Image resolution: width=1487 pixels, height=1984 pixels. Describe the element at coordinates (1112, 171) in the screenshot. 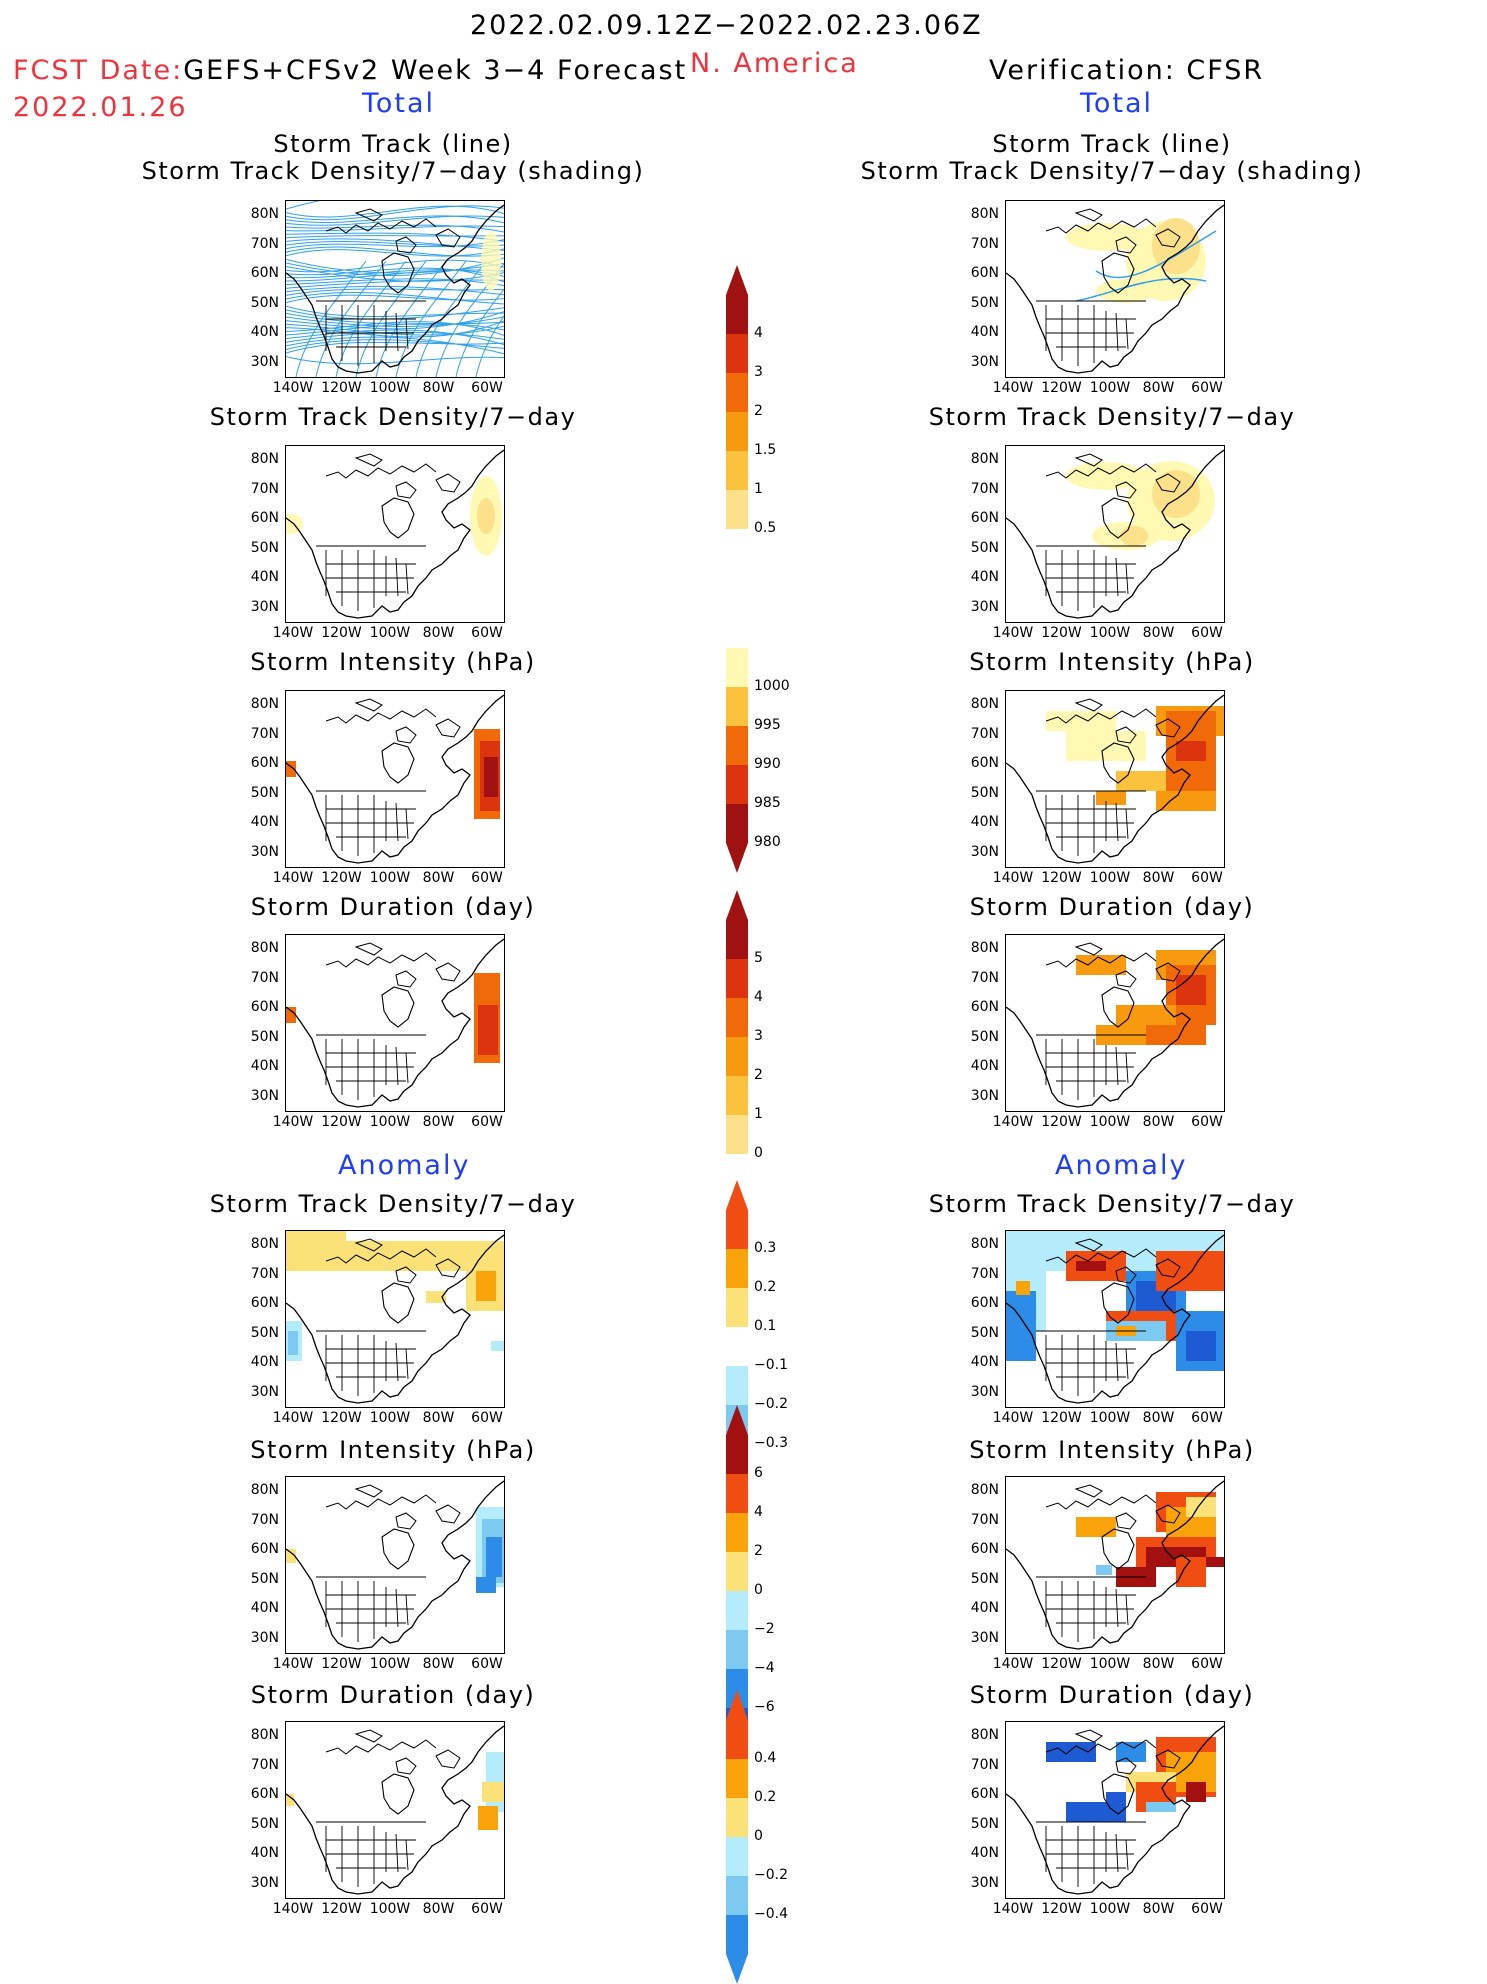

I see `panel-title: Storm Track Density/7−day (shading)` at that location.